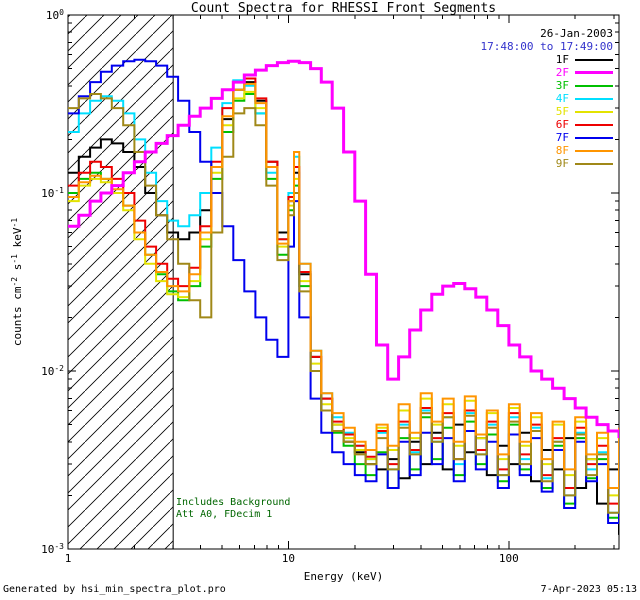 Image resolution: width=640 pixels, height=600 pixels. Describe the element at coordinates (562, 59) in the screenshot. I see `legend-label: 1F` at that location.